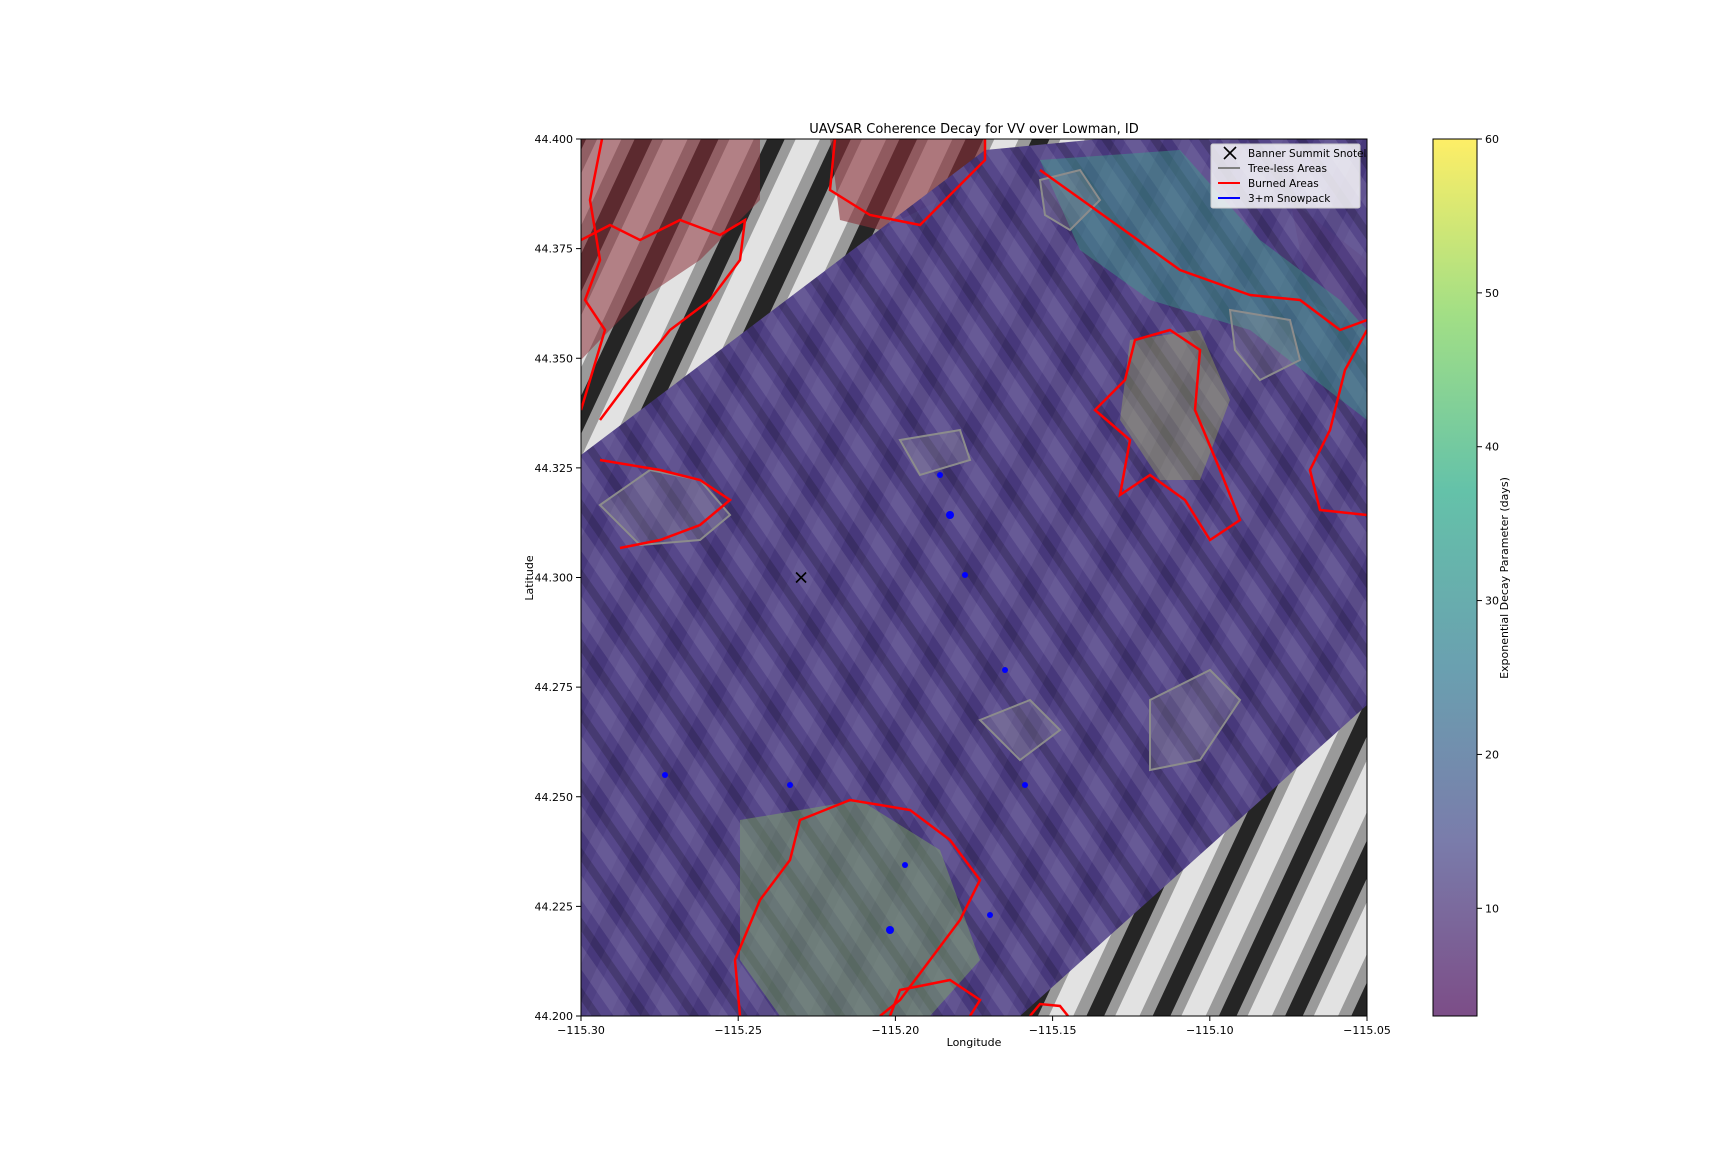 The height and width of the screenshot is (1152, 1728). I want to click on colorbar-frame, so click(1455, 577).